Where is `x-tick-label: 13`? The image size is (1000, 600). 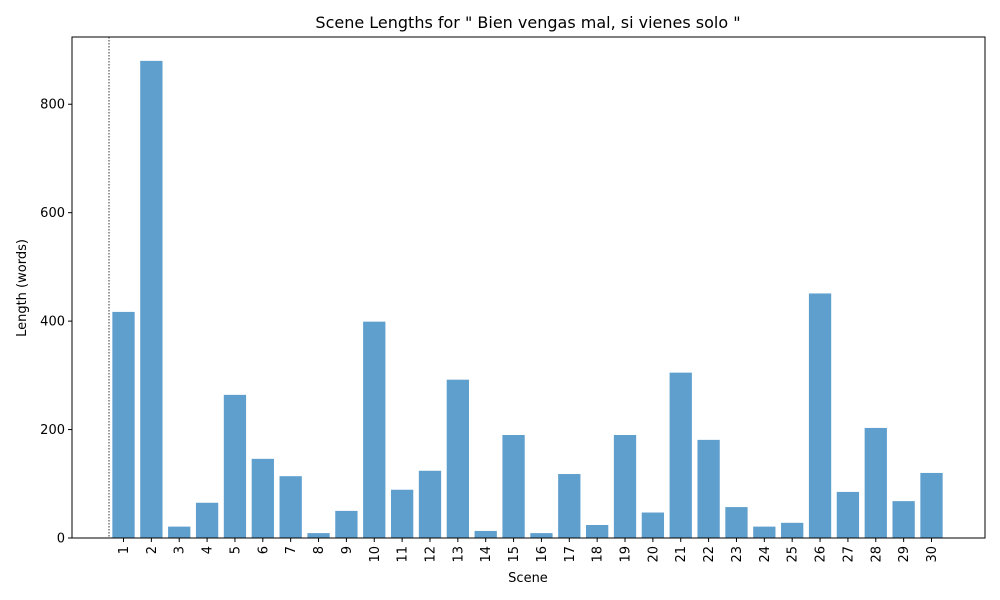 x-tick-label: 13 is located at coordinates (458, 554).